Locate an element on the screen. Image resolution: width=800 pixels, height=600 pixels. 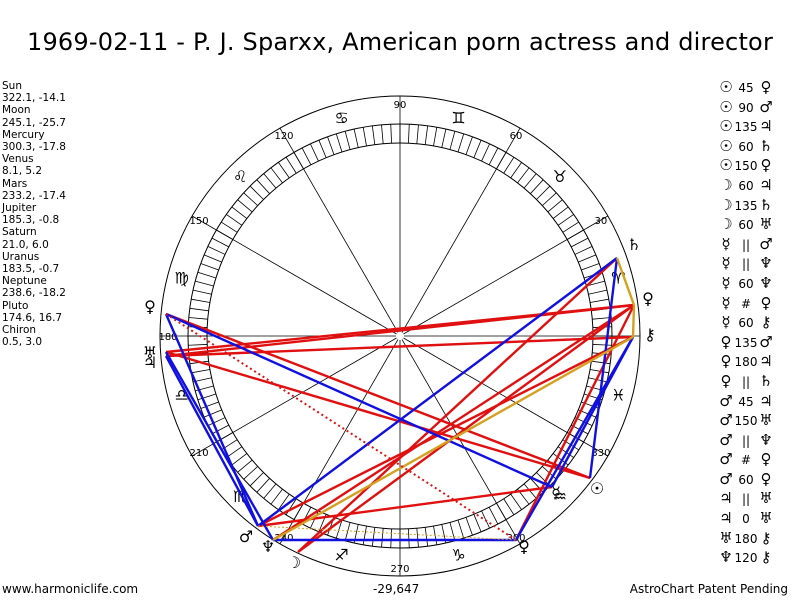
aspect-type: 0 is located at coordinates (746, 519).